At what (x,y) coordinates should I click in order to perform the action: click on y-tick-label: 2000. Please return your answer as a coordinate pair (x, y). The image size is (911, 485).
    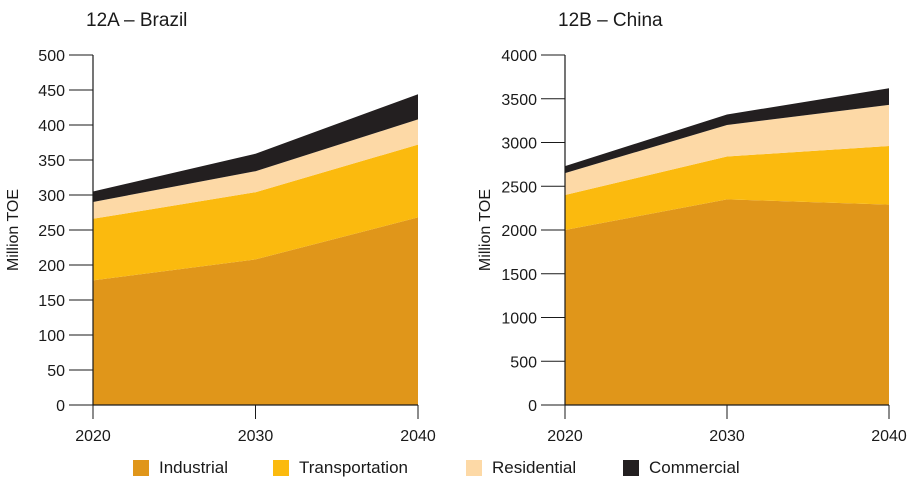
    Looking at the image, I should click on (519, 231).